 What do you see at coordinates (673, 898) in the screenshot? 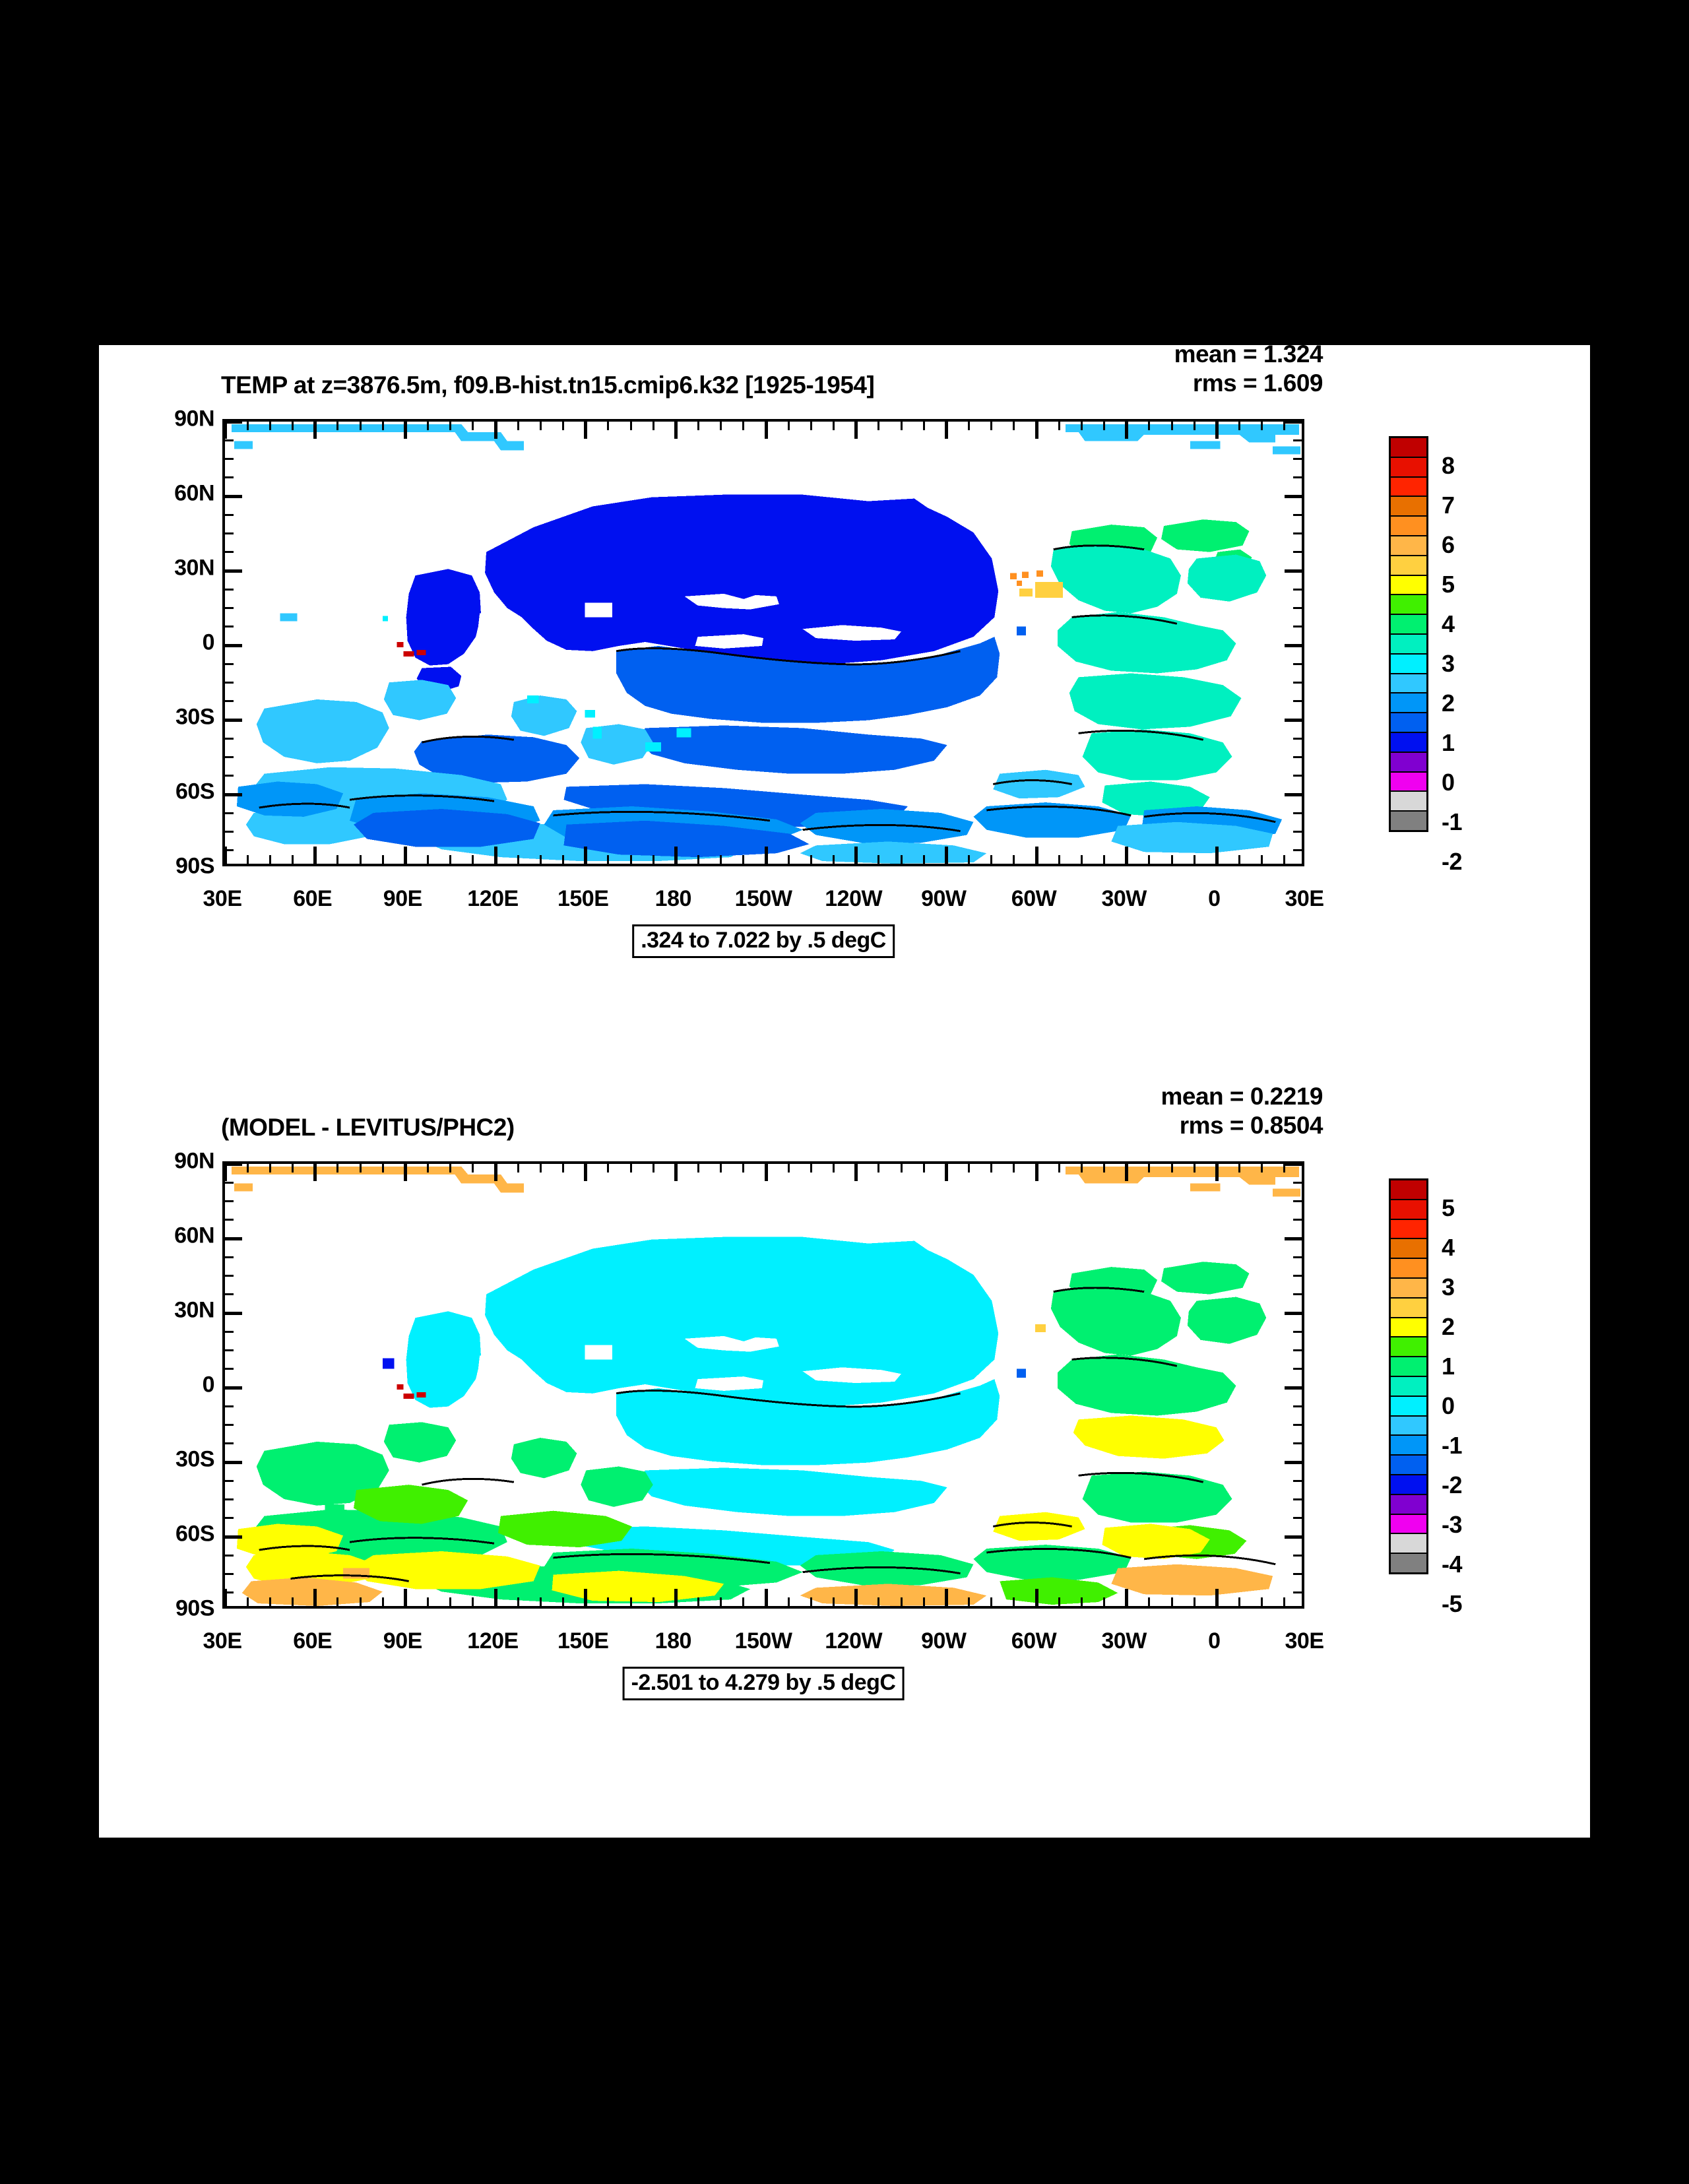
I see `x-tick-label: 180` at bounding box center [673, 898].